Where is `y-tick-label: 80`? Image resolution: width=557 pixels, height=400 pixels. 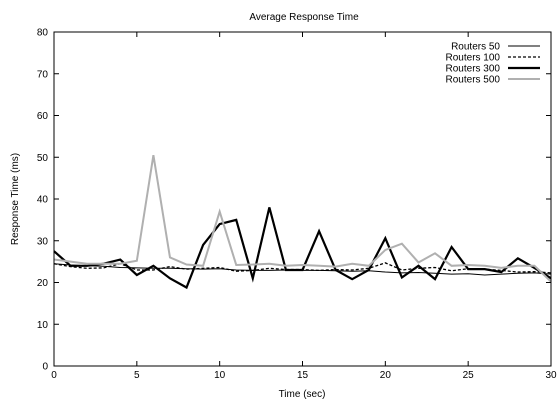 y-tick-label: 80 is located at coordinates (43, 33).